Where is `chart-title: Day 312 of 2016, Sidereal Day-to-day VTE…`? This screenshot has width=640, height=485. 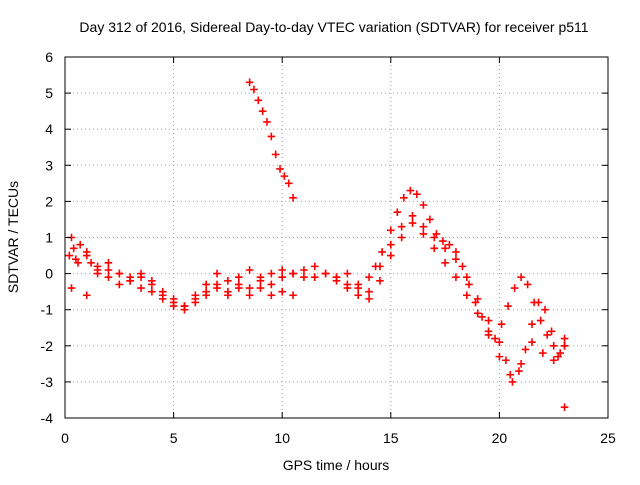 chart-title: Day 312 of 2016, Sidereal Day-to-day VTE… is located at coordinates (333, 27).